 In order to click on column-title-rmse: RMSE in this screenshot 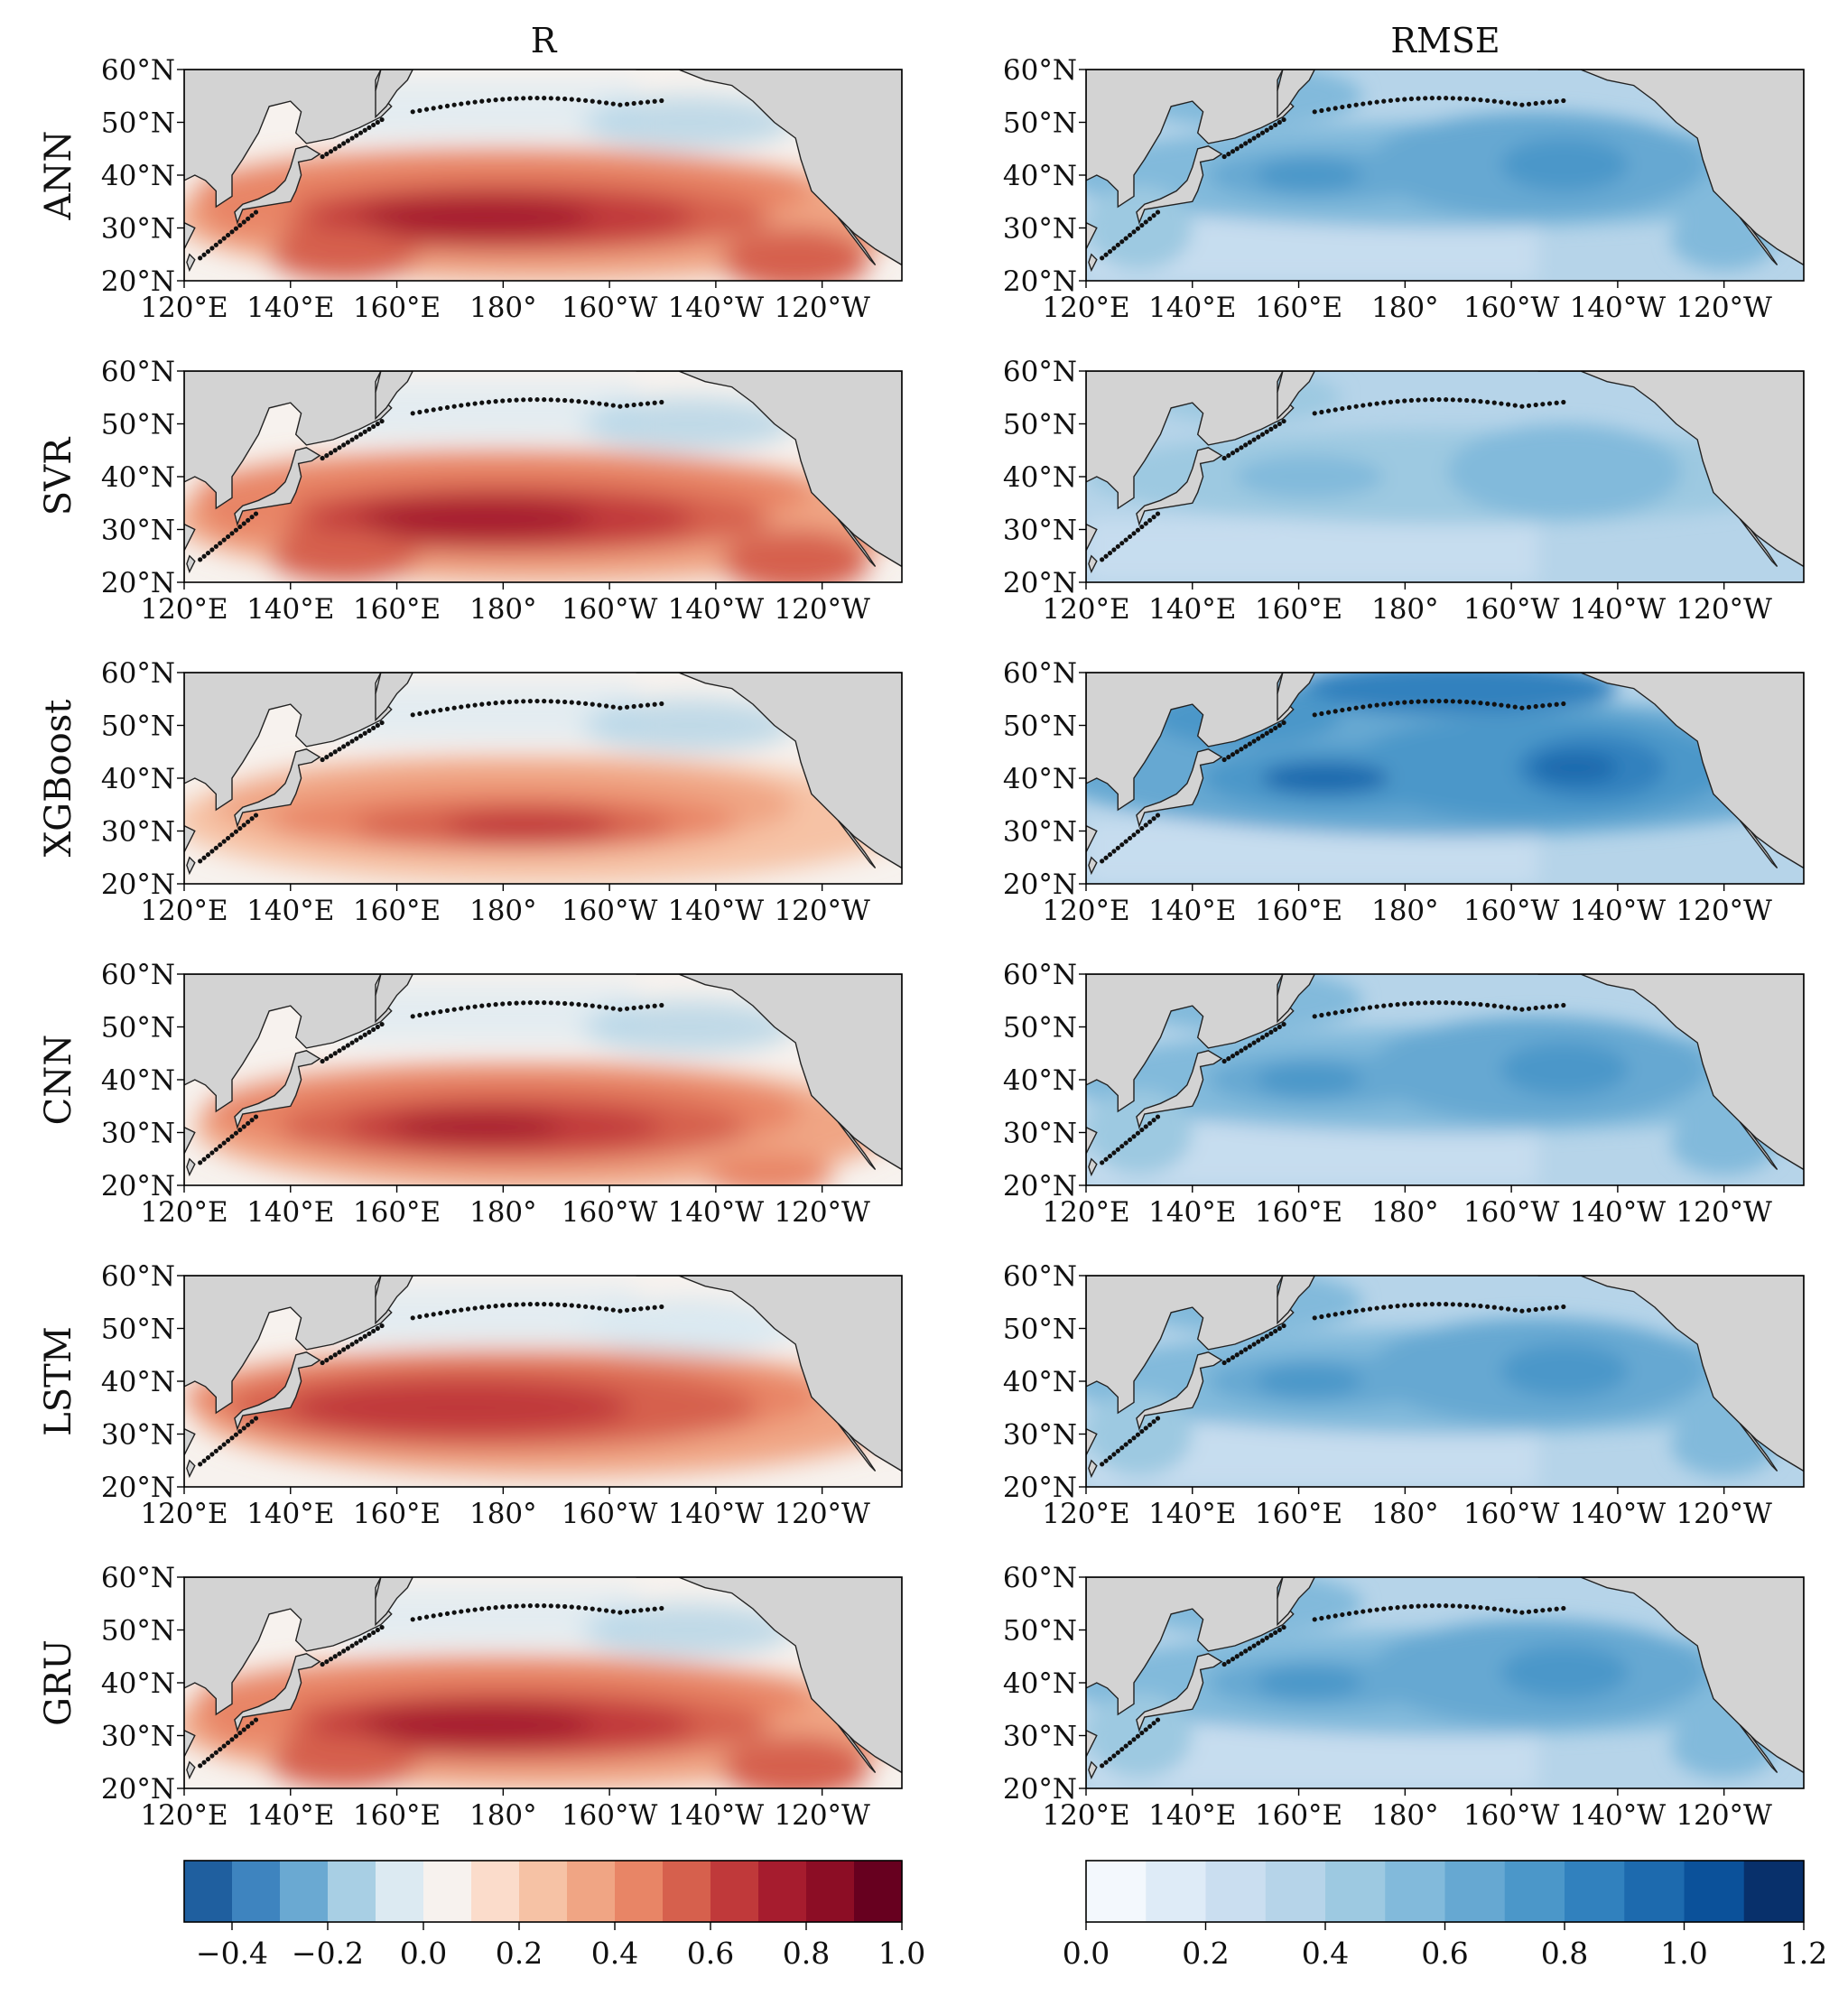, I will do `click(1445, 41)`.